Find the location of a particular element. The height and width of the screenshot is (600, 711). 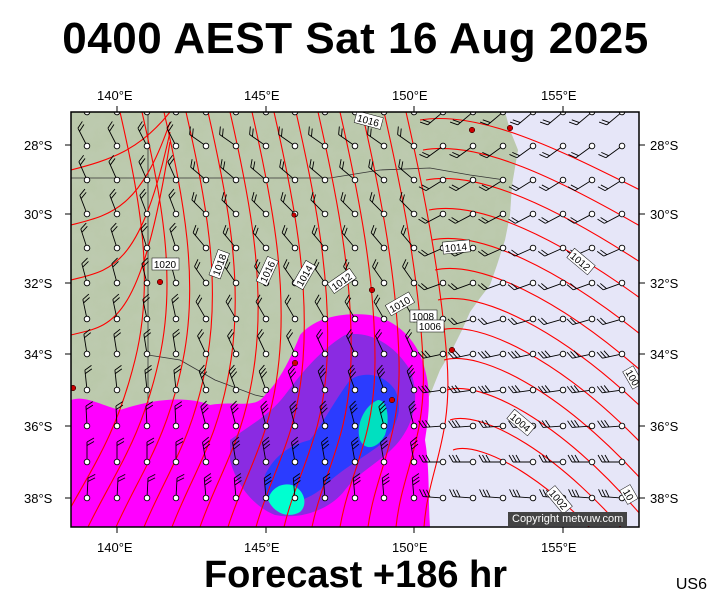

lat-label-left-30: 30°S is located at coordinates (38, 214).